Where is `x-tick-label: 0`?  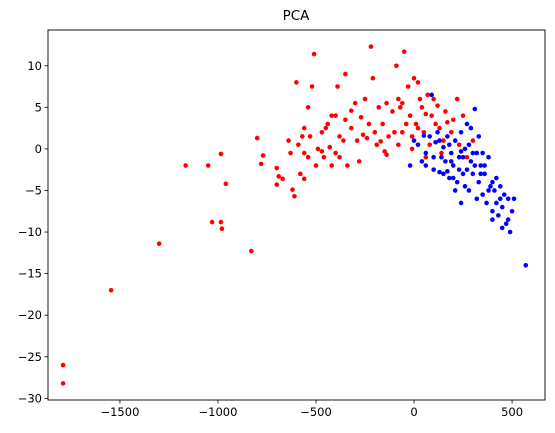
x-tick-label: 0 is located at coordinates (413, 412).